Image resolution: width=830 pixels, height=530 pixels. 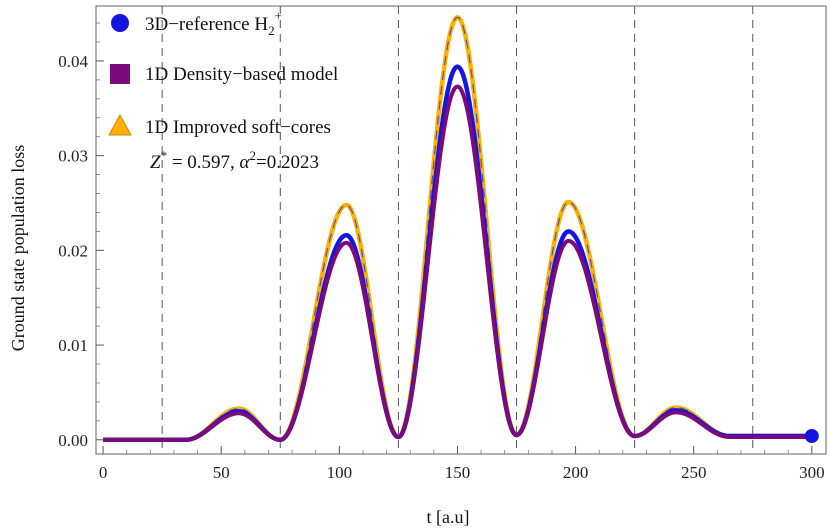 I want to click on y-tick-label: 0.00, so click(x=73, y=440).